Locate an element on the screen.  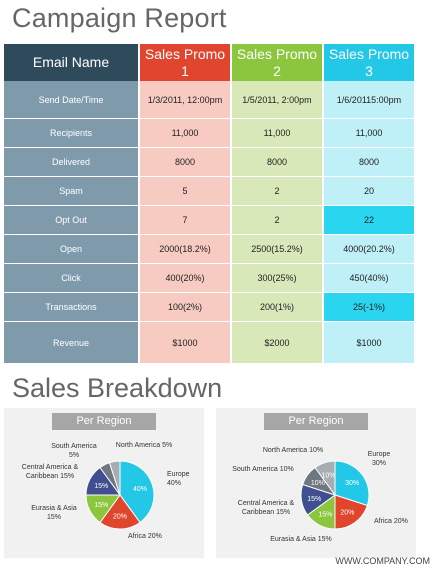
row-label: Recipients is located at coordinates (71, 133).